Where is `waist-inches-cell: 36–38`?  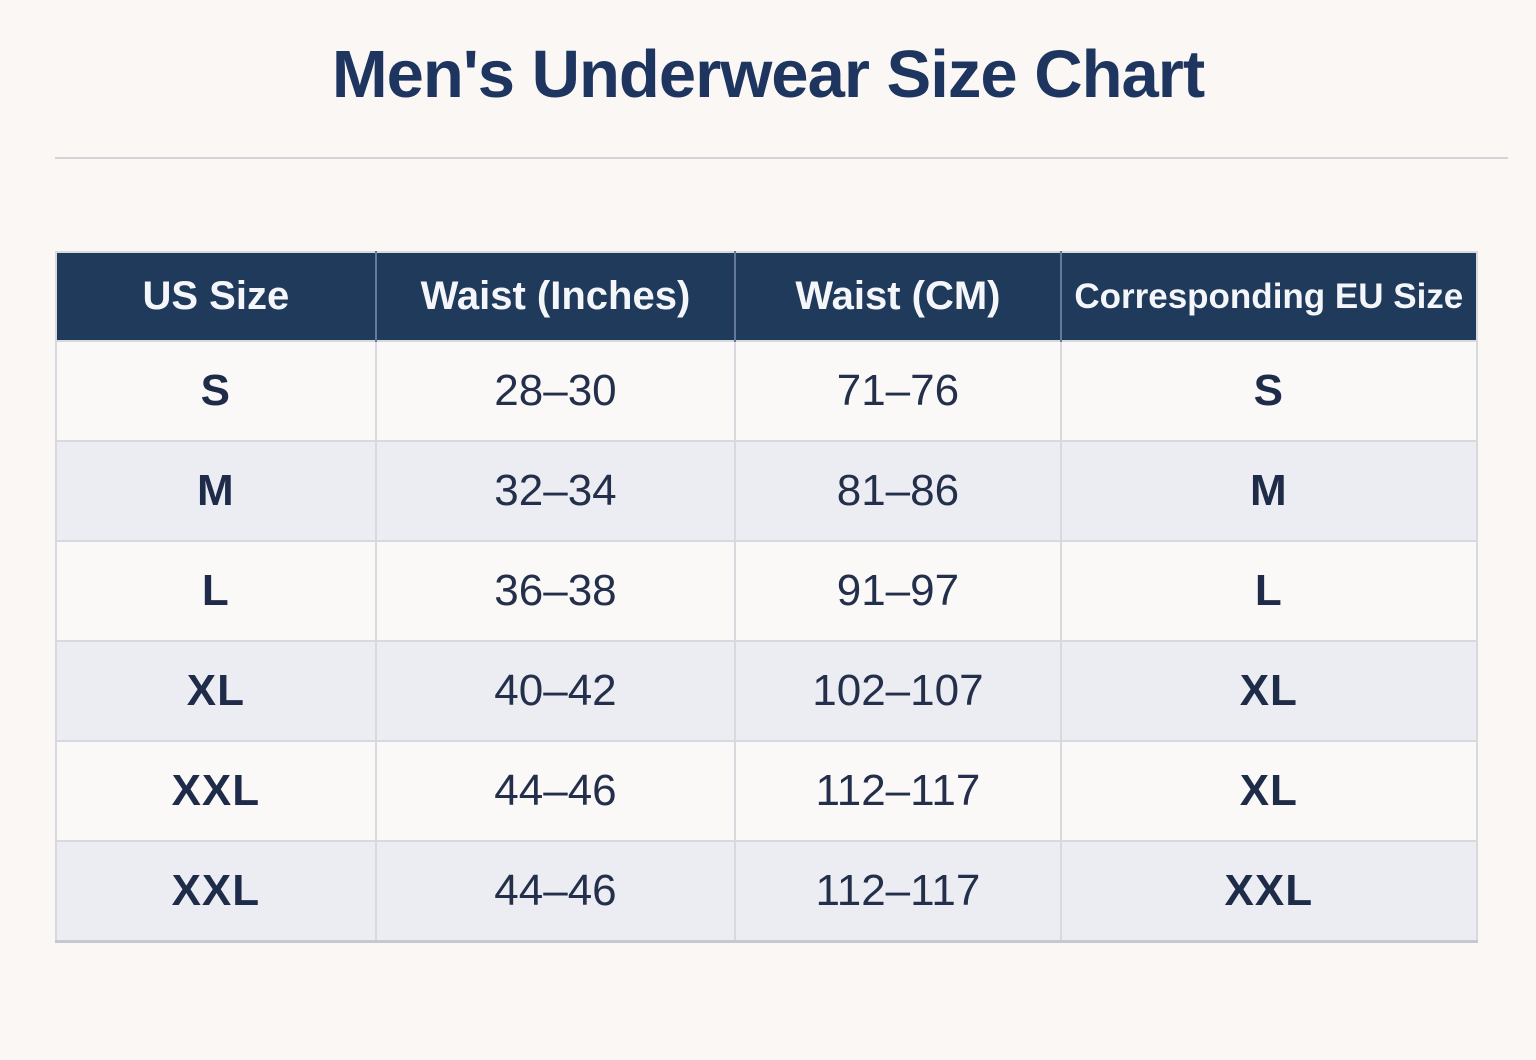 waist-inches-cell: 36–38 is located at coordinates (555, 591).